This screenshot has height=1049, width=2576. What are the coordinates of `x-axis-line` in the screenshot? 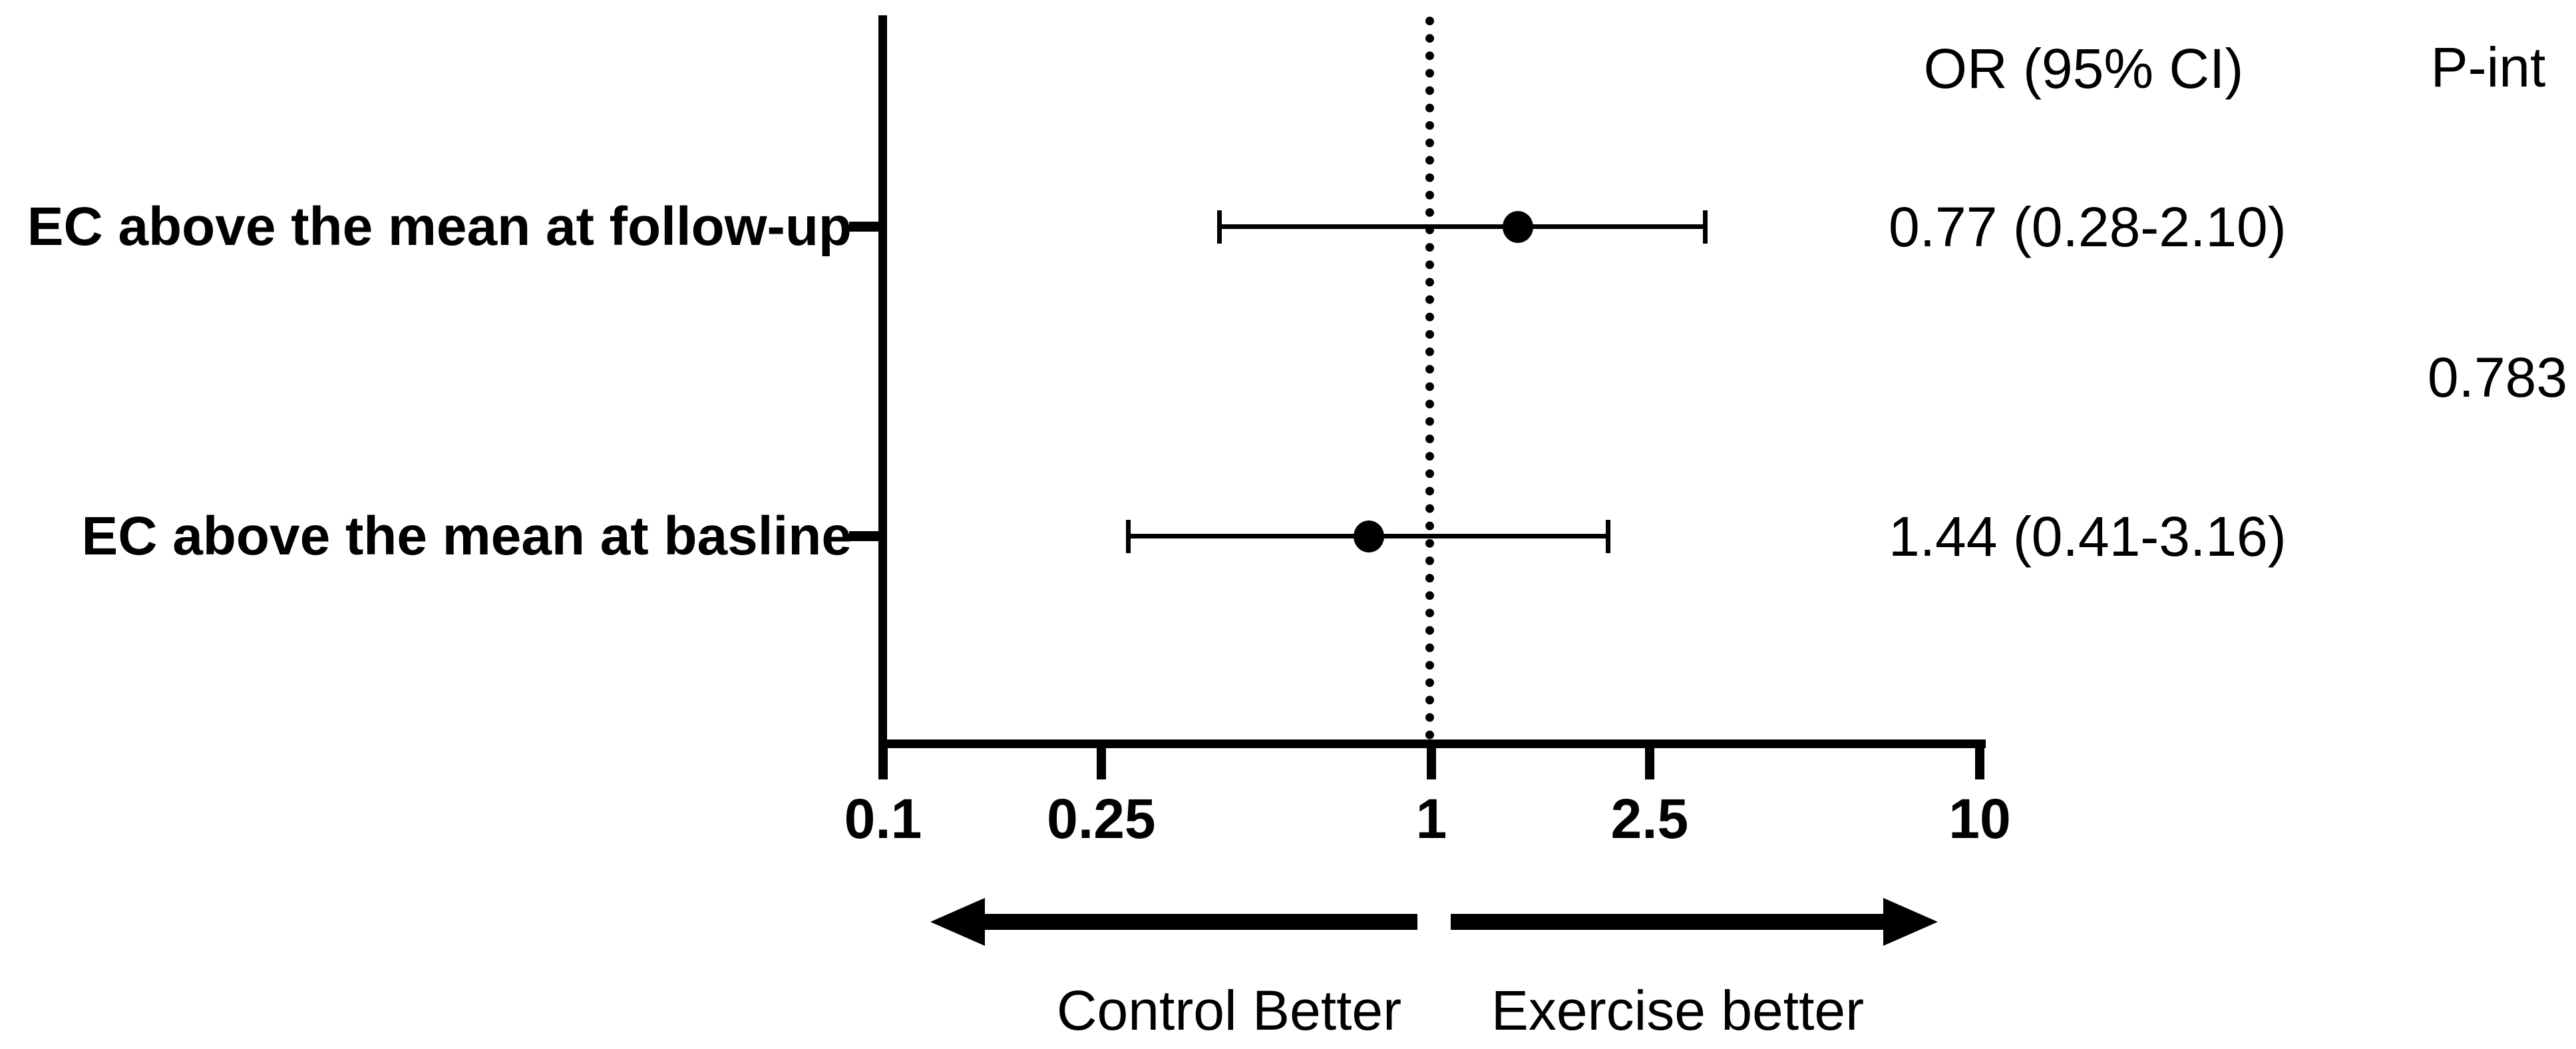 It's located at (1432, 743).